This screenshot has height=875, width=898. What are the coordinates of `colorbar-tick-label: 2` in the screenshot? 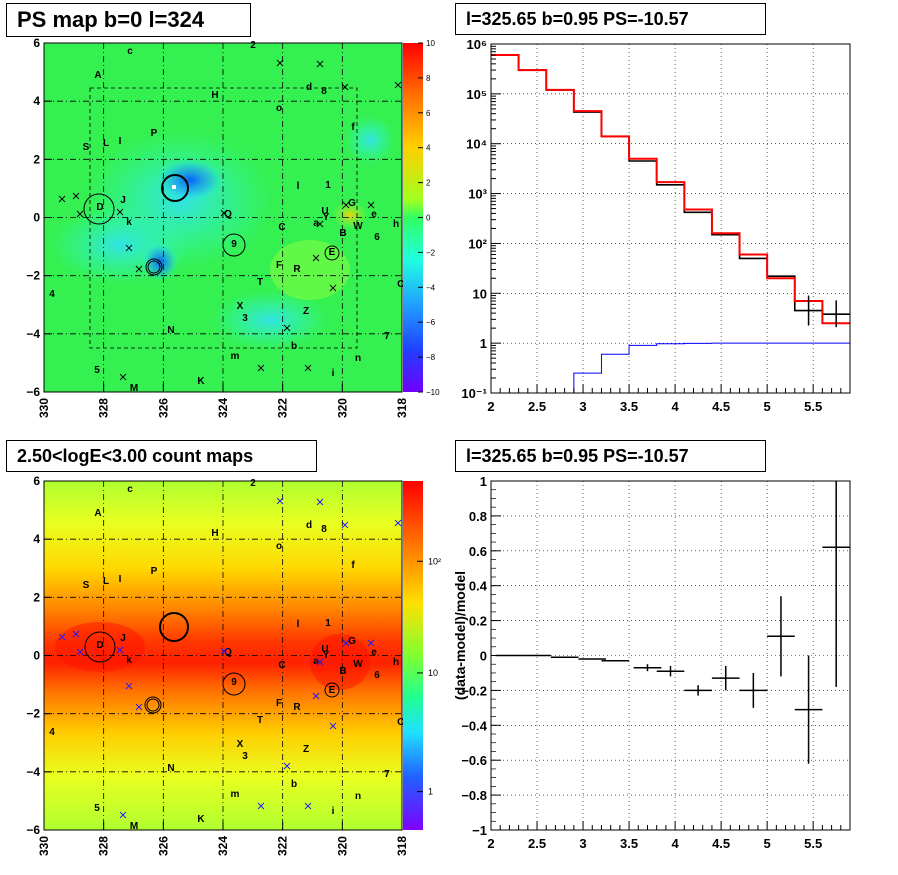 It's located at (428, 183).